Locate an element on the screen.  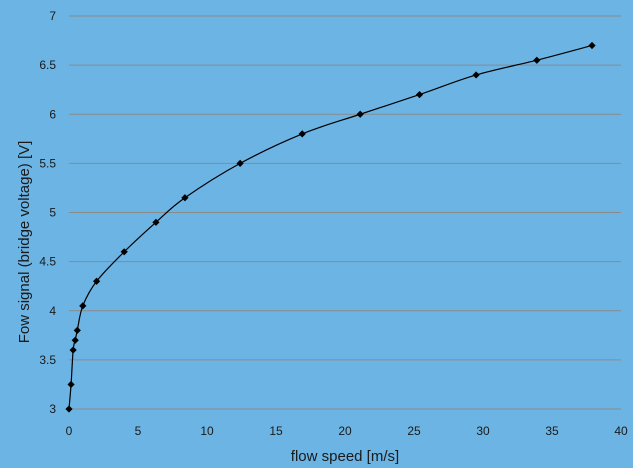
x-tick-label: 5 is located at coordinates (138, 431).